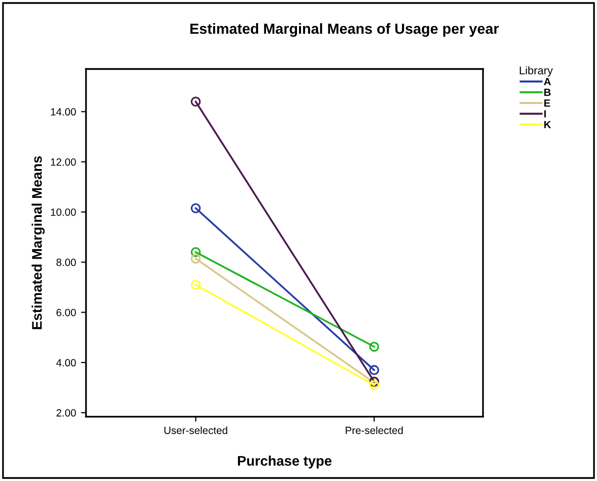  What do you see at coordinates (63, 112) in the screenshot?
I see `y-tick-label: 14.00` at bounding box center [63, 112].